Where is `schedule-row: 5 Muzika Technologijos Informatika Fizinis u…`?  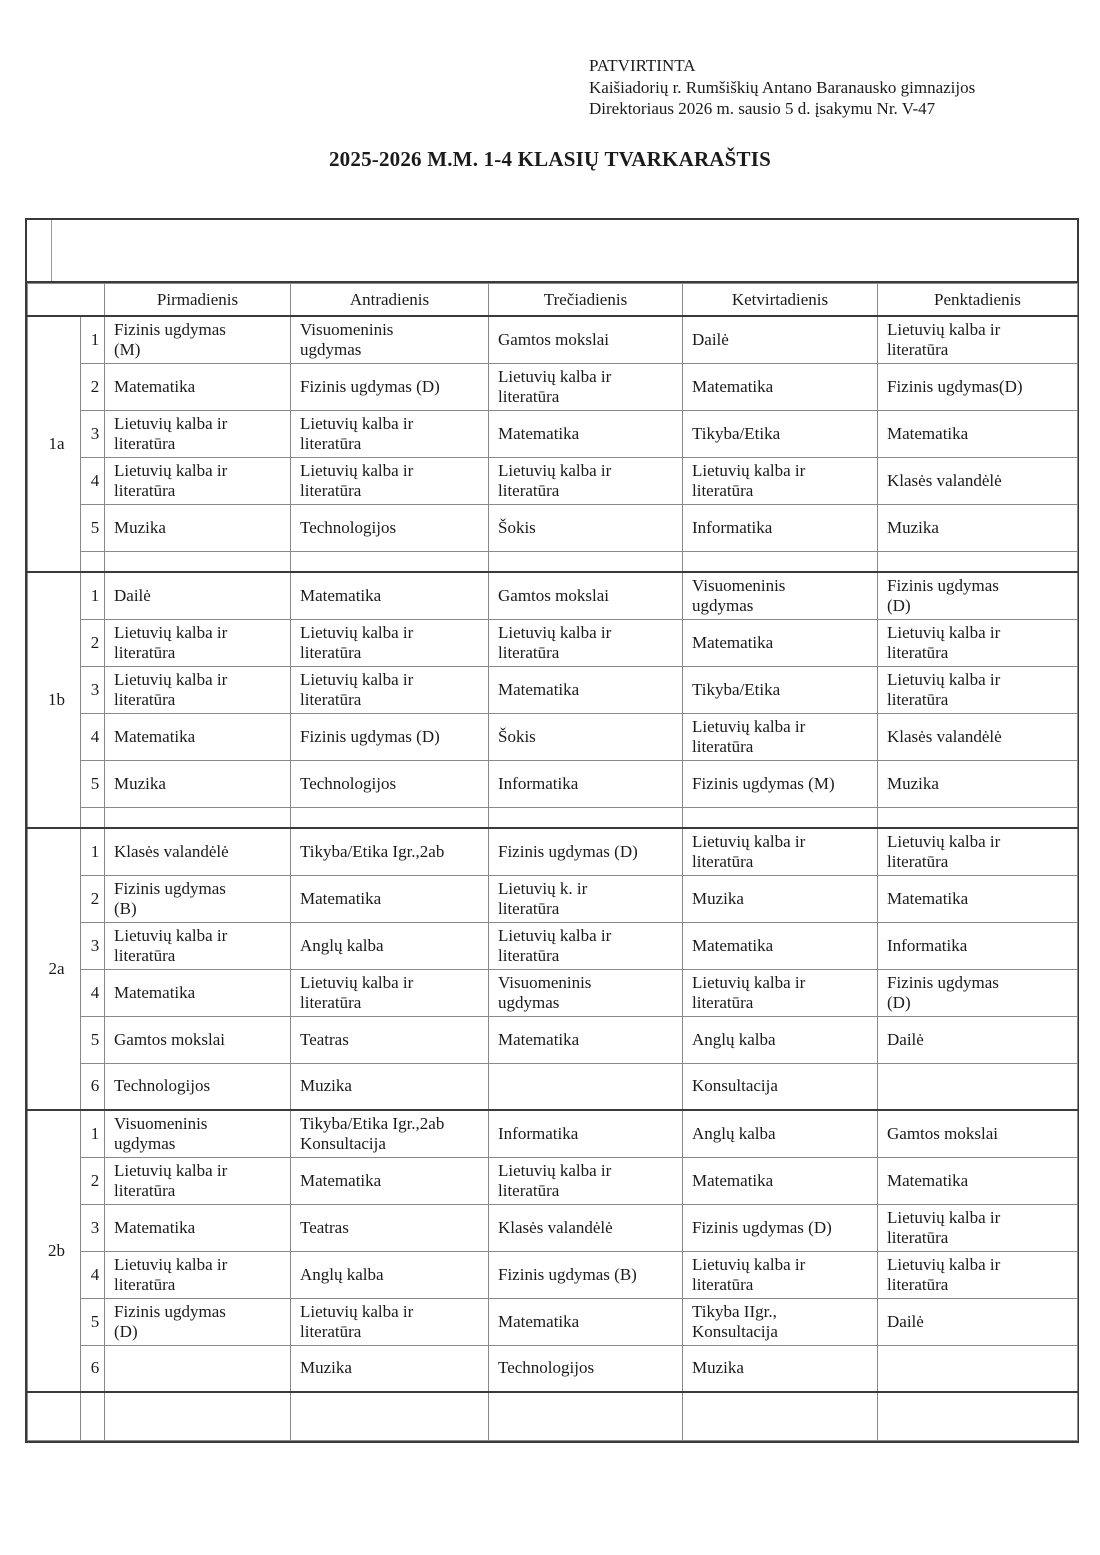 schedule-row: 5 Muzika Technologijos Informatika Fizinis u… is located at coordinates (553, 783).